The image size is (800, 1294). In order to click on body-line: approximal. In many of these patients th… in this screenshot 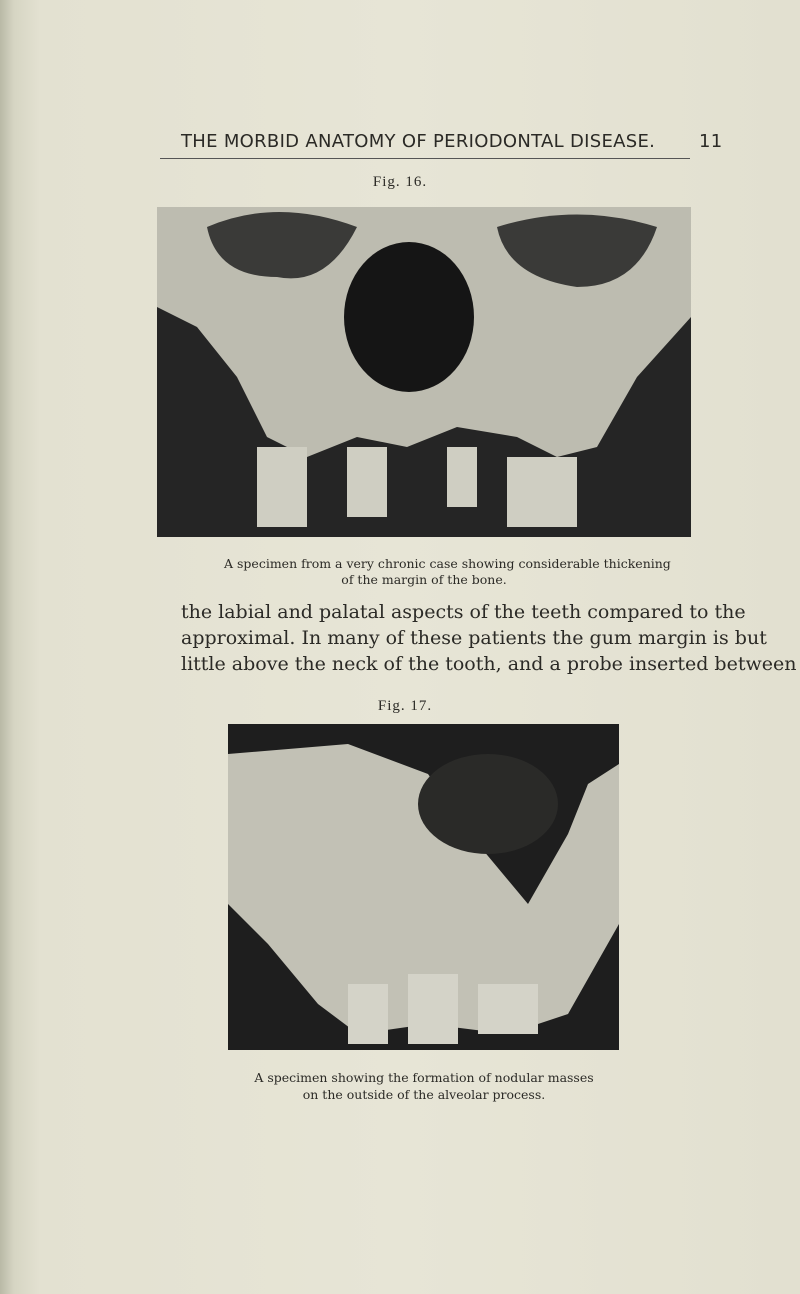, I will do `click(474, 638)`.